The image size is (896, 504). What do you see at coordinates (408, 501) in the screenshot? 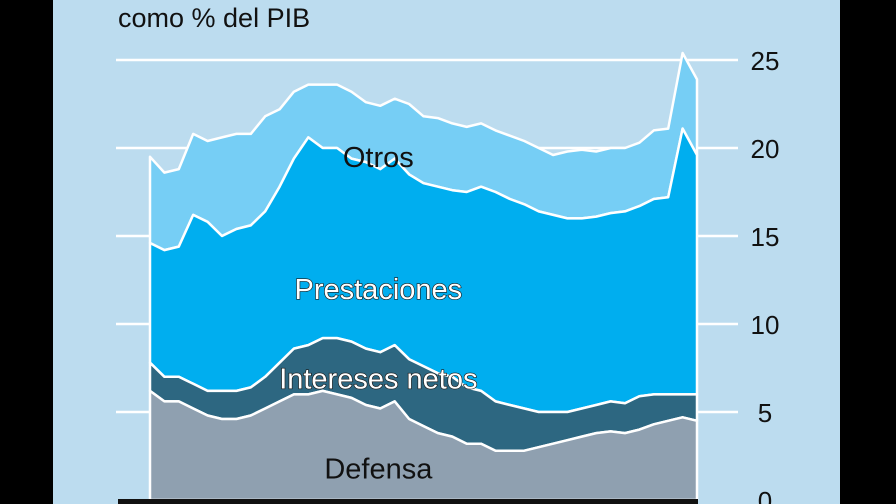
I see `baseline` at bounding box center [408, 501].